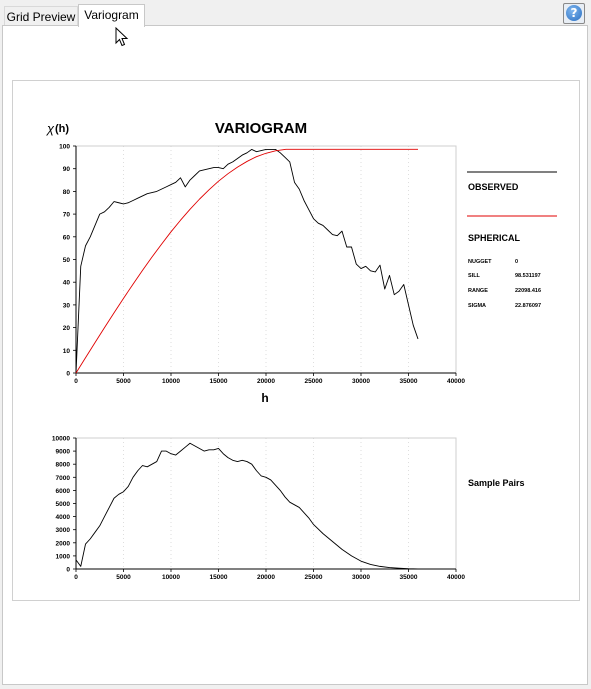  I want to click on pairs-x-tick-label: 25000, so click(313, 577).